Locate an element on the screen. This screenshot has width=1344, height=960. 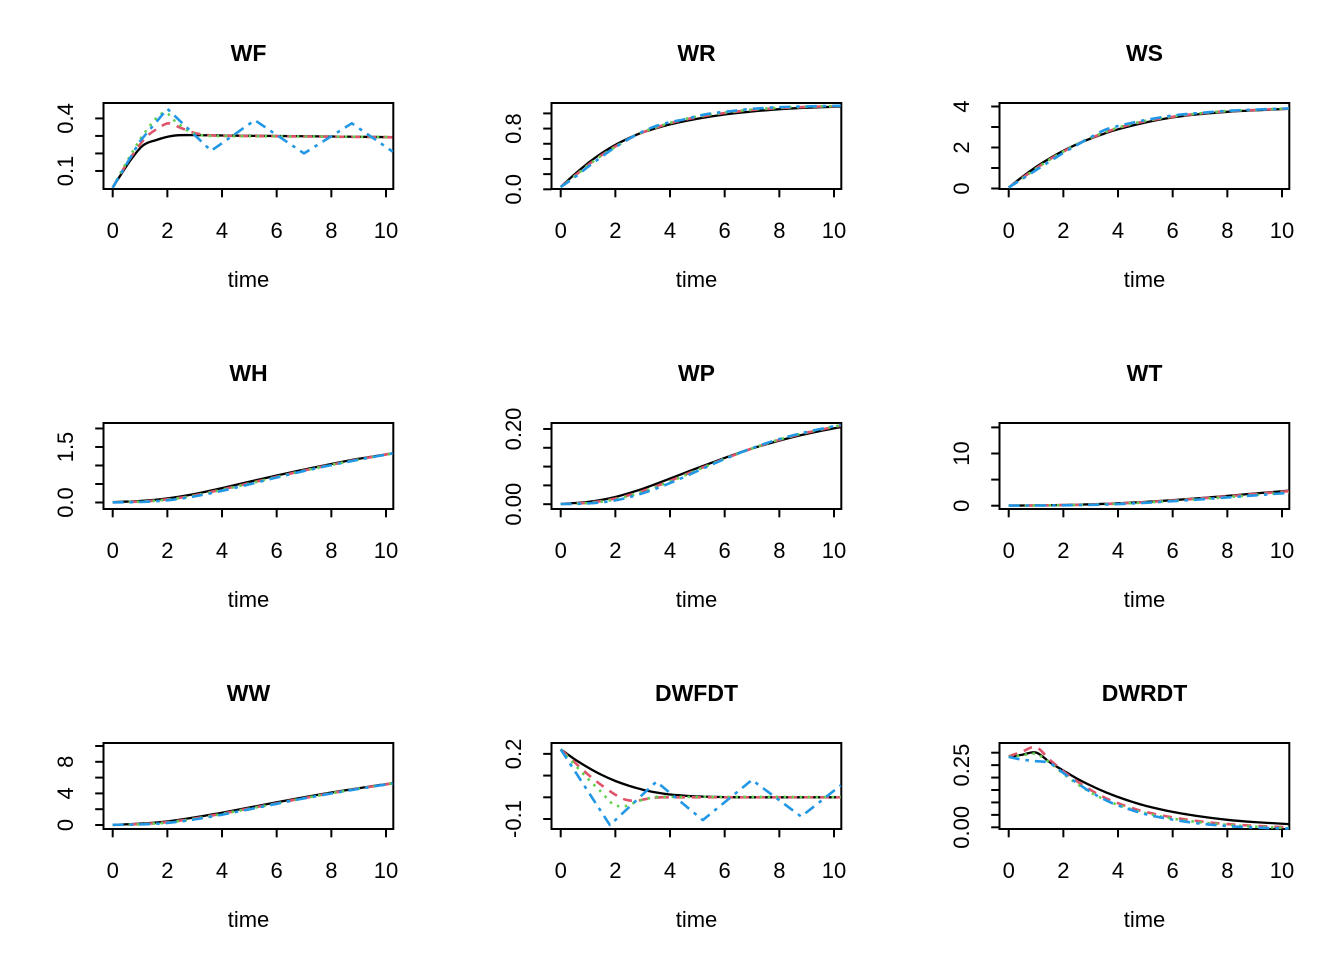
panel-title: WF is located at coordinates (249, 53).